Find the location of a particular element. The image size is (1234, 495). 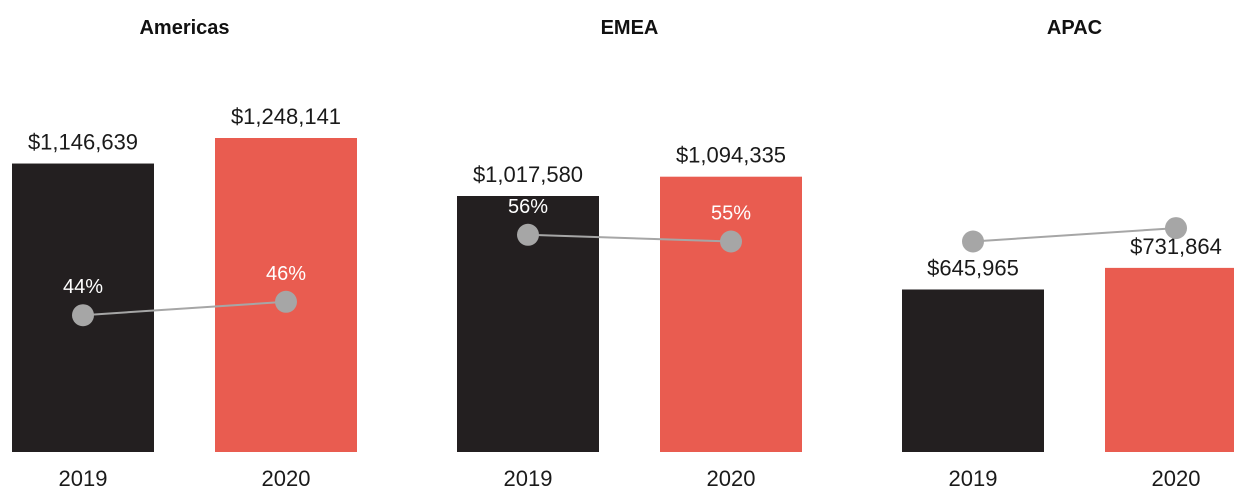

ratio-label: 57% is located at coordinates (1176, 200).